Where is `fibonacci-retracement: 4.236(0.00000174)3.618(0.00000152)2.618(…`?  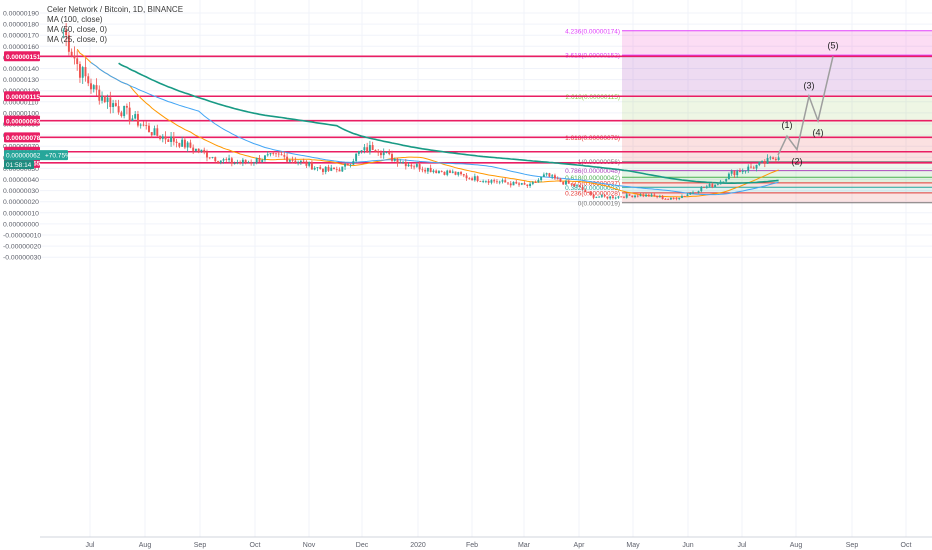
fibonacci-retracement: 4.236(0.00000174)3.618(0.00000152)2.618(… is located at coordinates (748, 117).